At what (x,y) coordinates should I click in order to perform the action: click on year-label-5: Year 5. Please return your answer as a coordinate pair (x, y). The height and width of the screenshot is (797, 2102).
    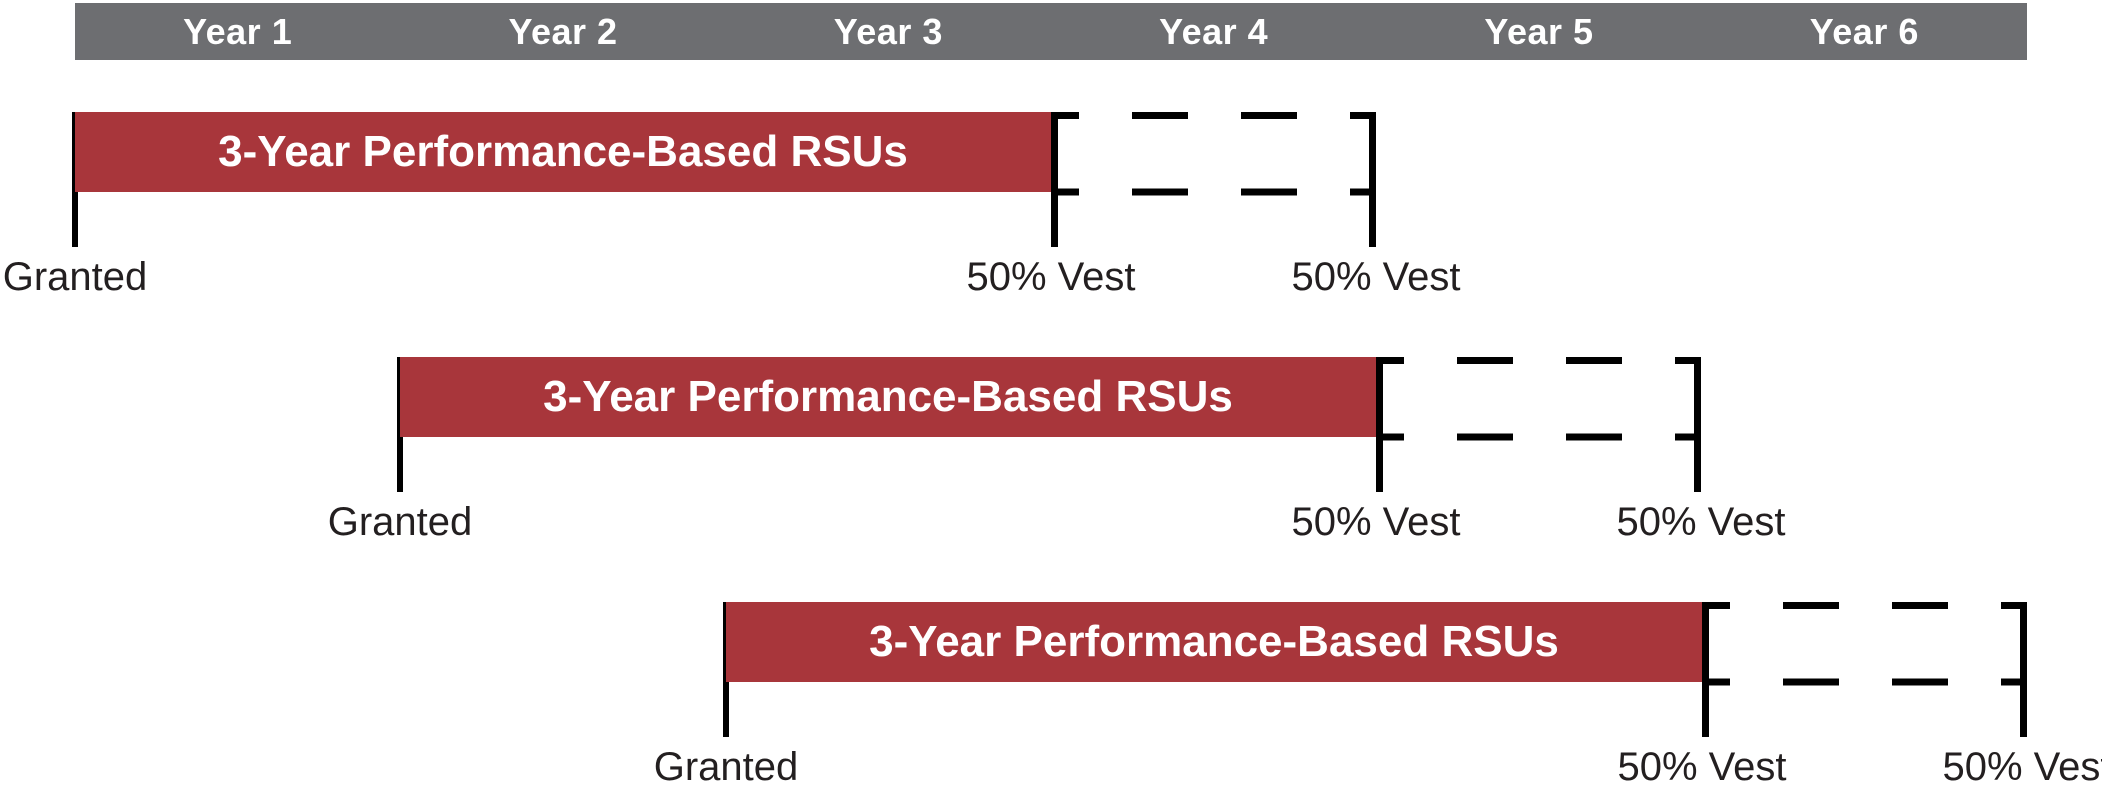
    Looking at the image, I should click on (1539, 31).